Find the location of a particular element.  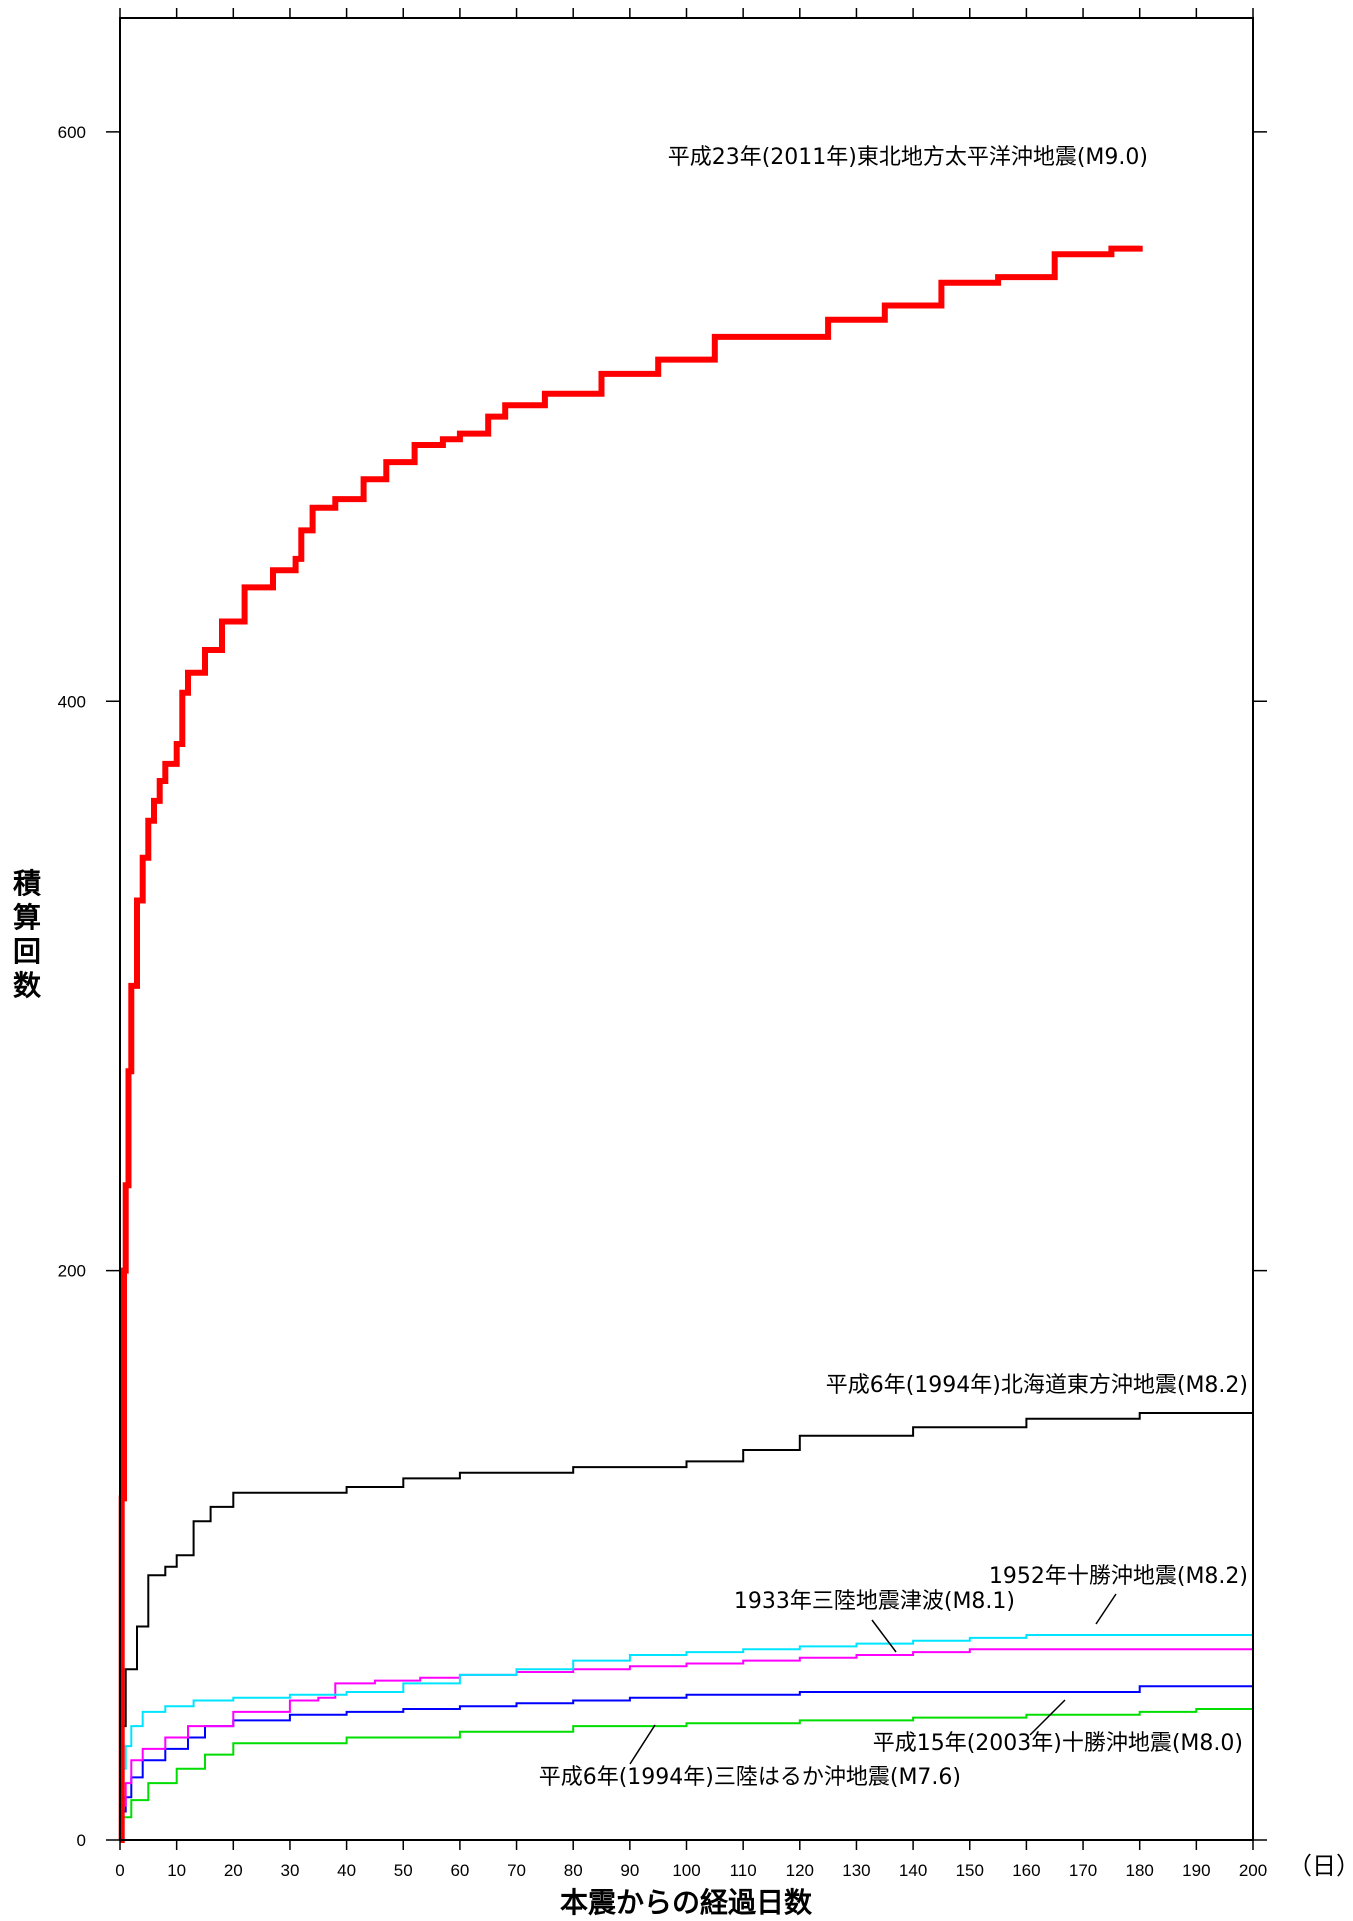

x-tick-label: 30 is located at coordinates (289, 1870).